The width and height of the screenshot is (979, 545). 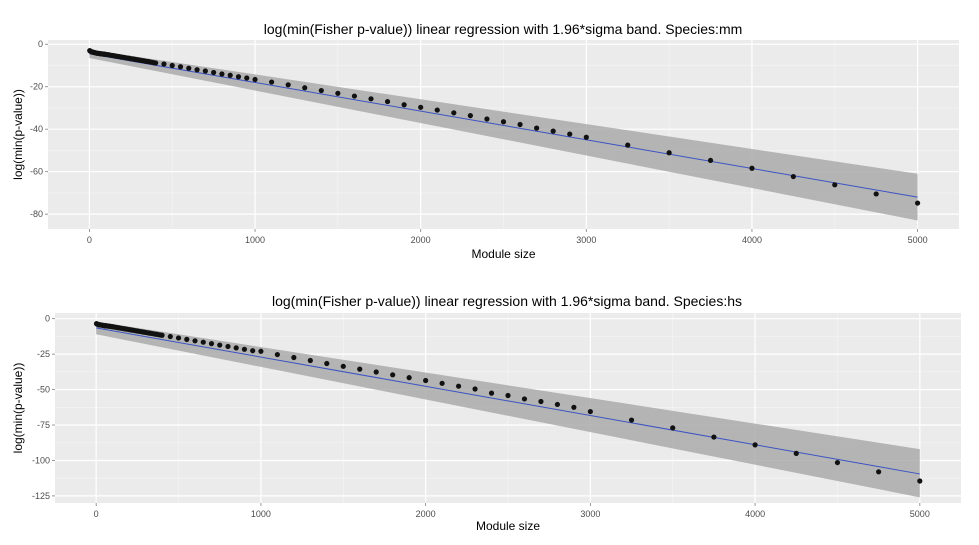 I want to click on y-tick-label: -25, so click(x=43, y=354).